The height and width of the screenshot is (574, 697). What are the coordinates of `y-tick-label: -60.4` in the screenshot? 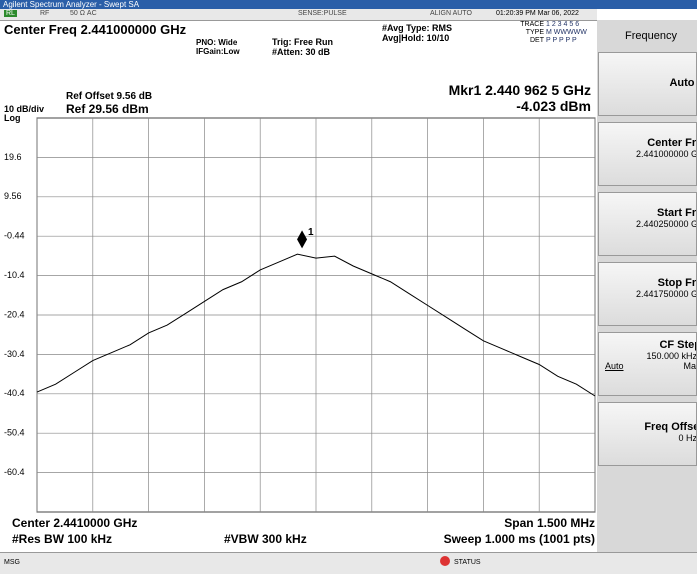 It's located at (14, 472).